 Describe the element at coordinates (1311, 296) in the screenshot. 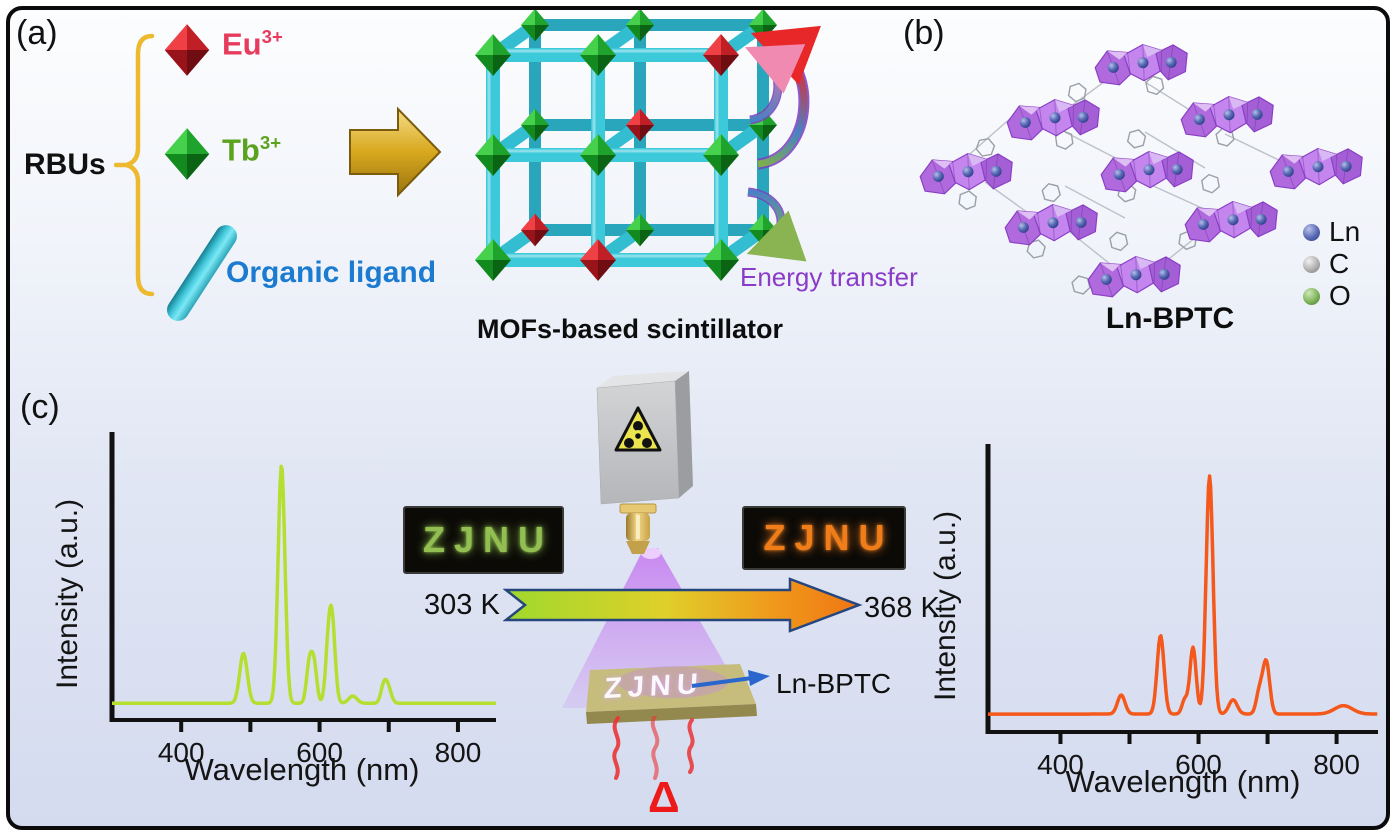

I see `oxygen-sphere-icon` at that location.